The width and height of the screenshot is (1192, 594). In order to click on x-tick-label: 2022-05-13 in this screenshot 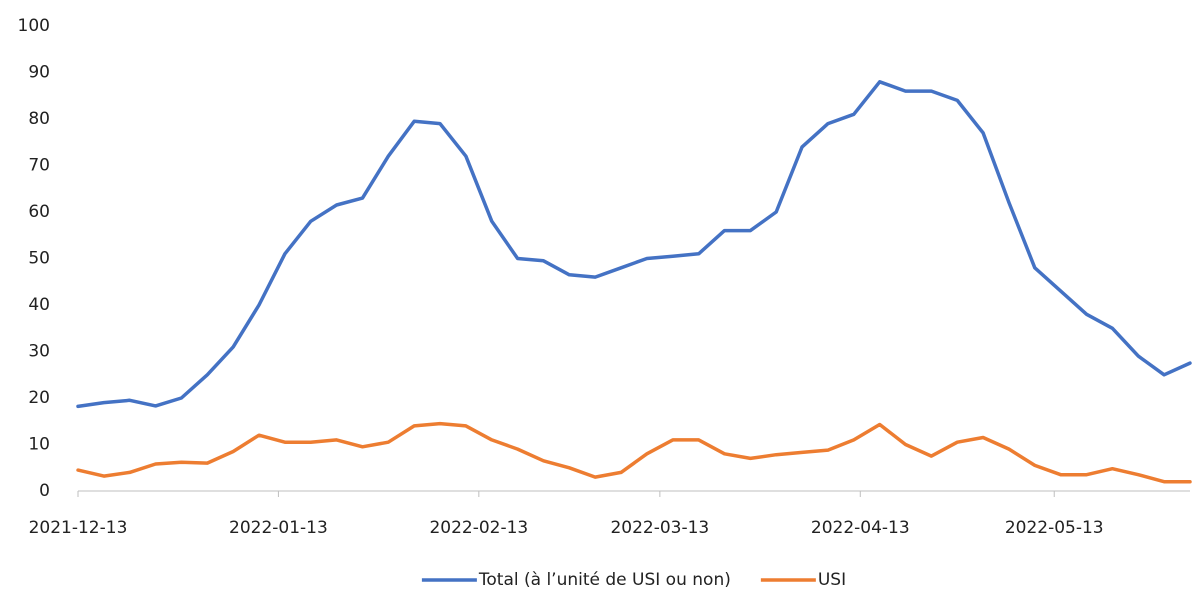, I will do `click(1054, 528)`.